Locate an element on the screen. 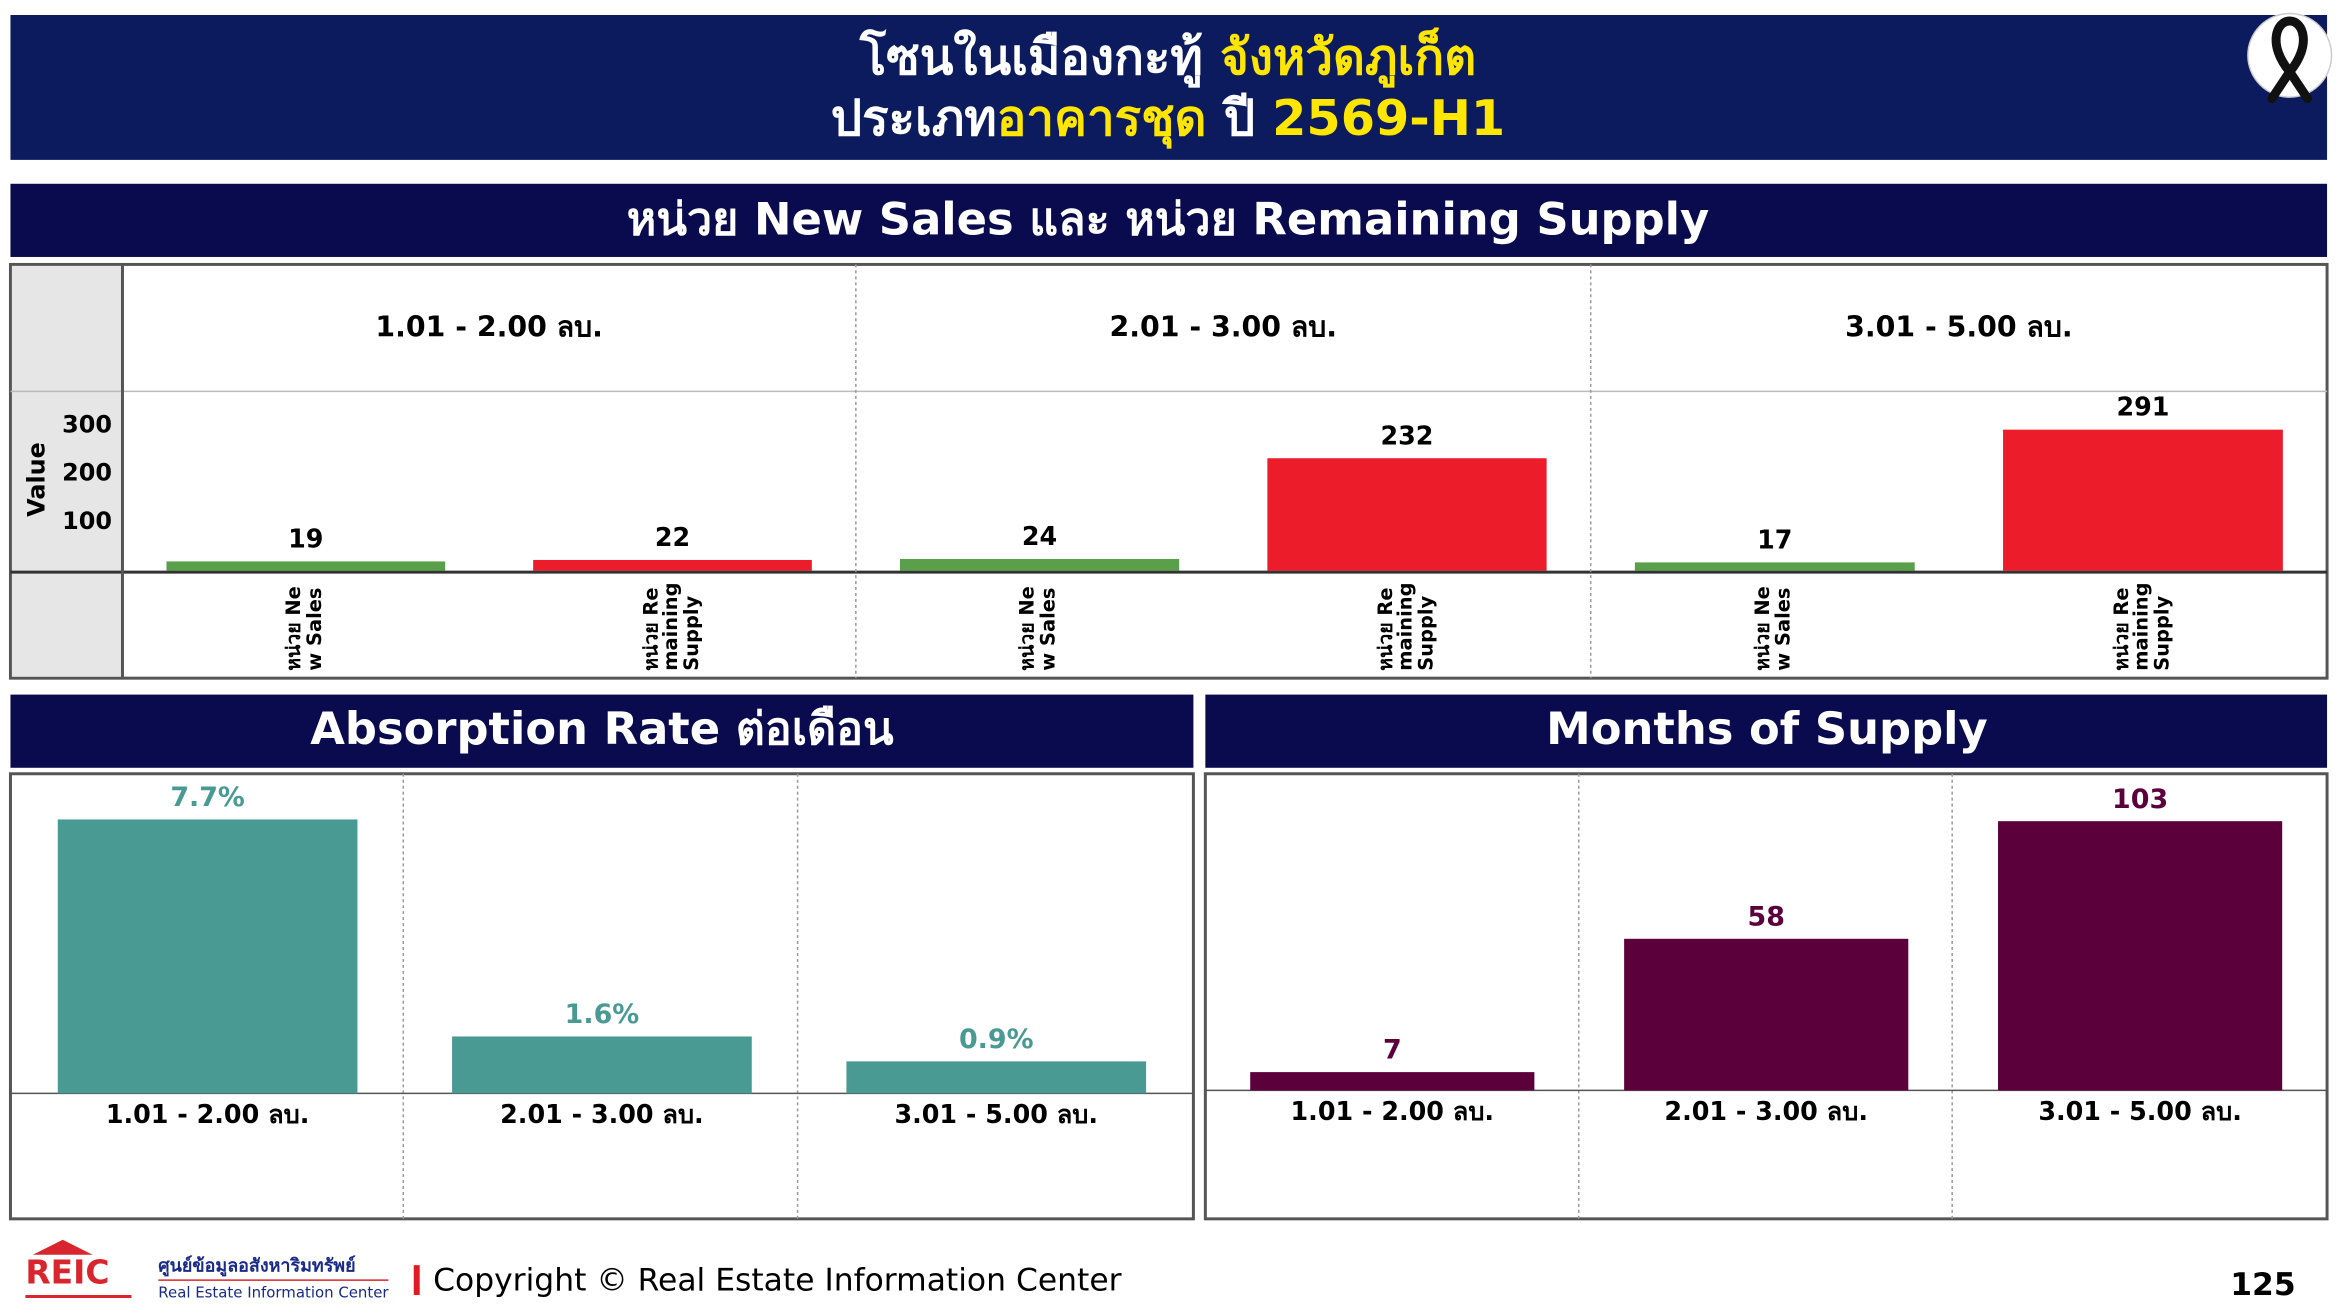 The height and width of the screenshot is (1316, 2342). section-title: Absorption Rate ต่อเดือน is located at coordinates (602, 728).